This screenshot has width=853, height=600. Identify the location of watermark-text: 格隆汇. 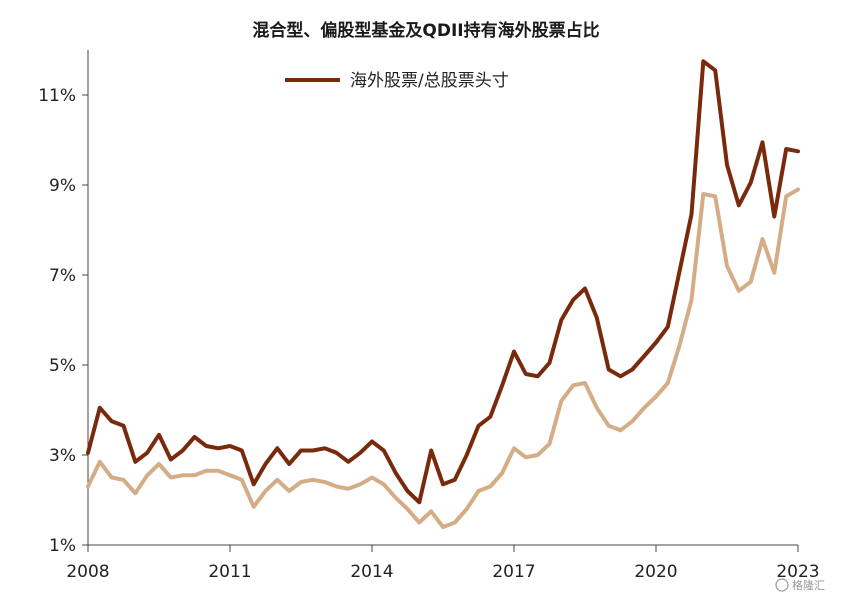
(808, 585).